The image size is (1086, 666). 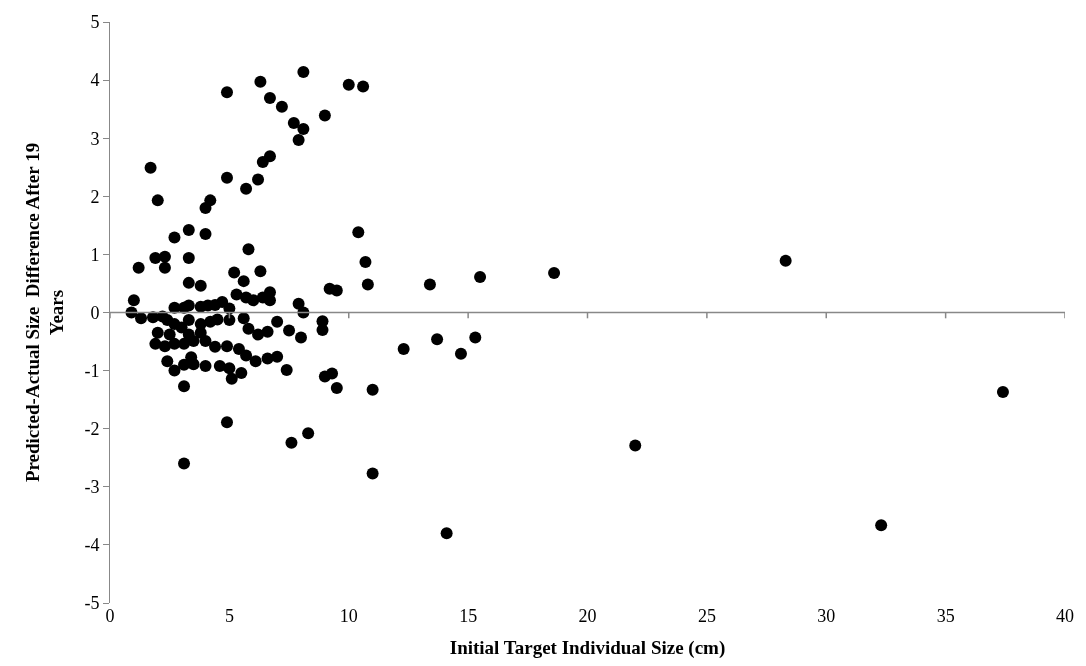 I want to click on x-tick-label: 35, so click(x=945, y=616).